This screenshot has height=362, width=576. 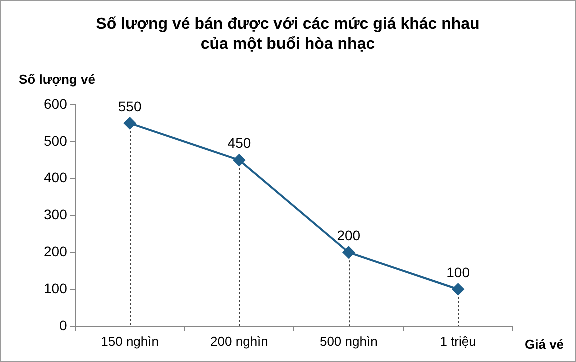 What do you see at coordinates (288, 35) in the screenshot?
I see `chart-title: Số lượng vé bán được với các mức giá khác nhau của một buổi hòa nhạc` at bounding box center [288, 35].